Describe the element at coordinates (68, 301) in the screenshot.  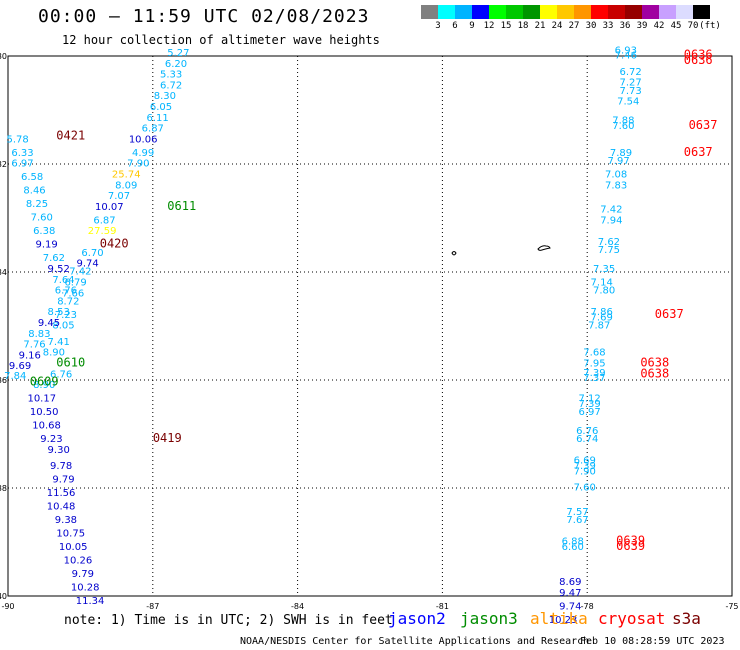
I see `wave-height-label: 8.72` at that location.